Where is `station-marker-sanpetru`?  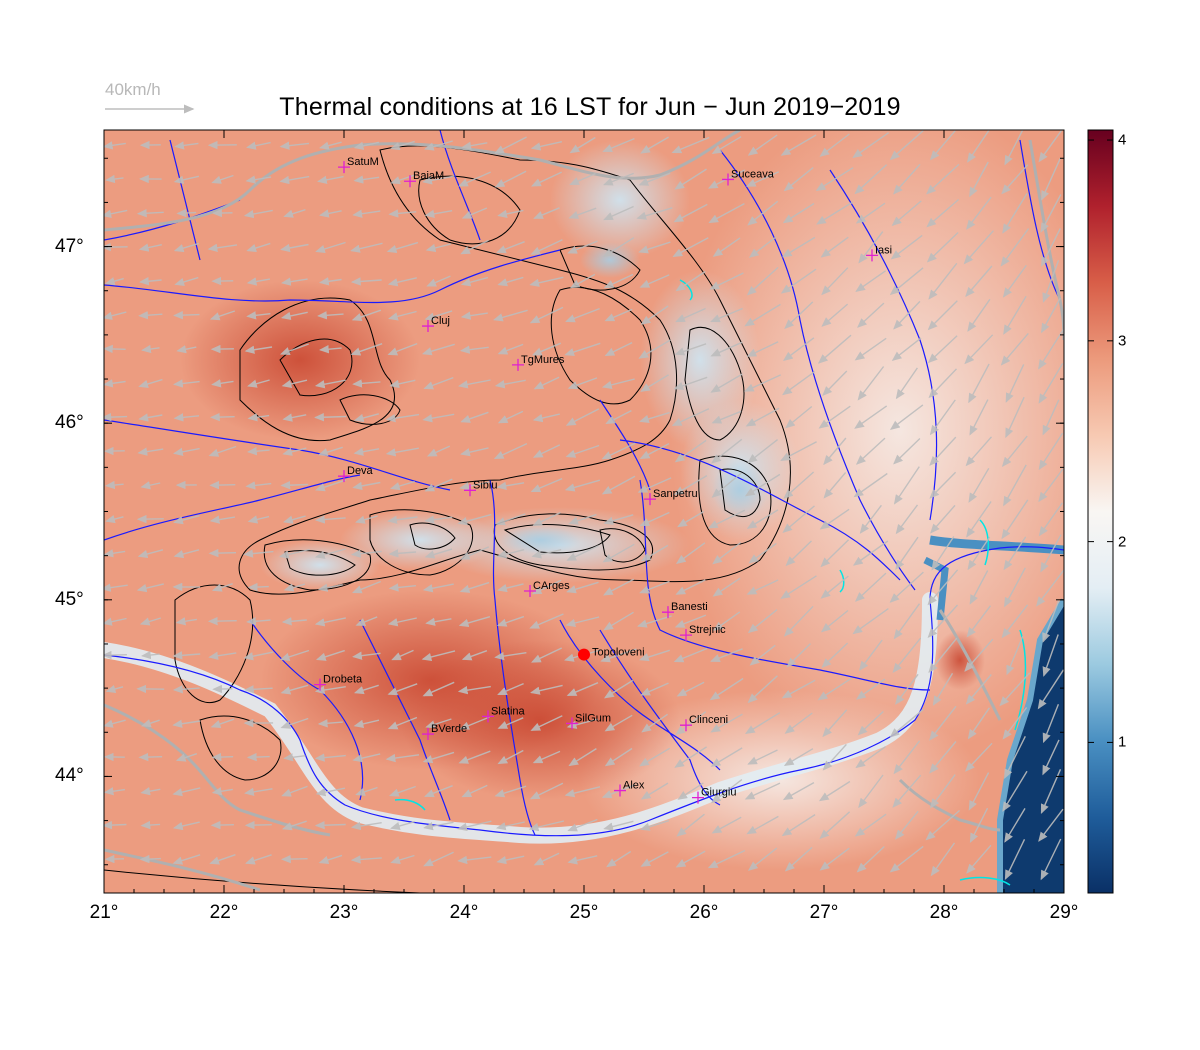 station-marker-sanpetru is located at coordinates (650, 499).